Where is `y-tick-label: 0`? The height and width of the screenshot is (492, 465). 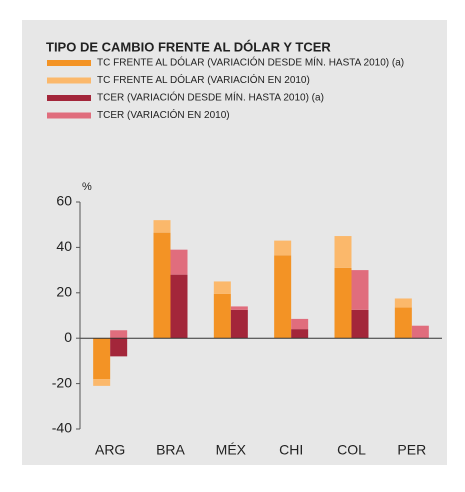
y-tick-label: 0 is located at coordinates (68, 337).